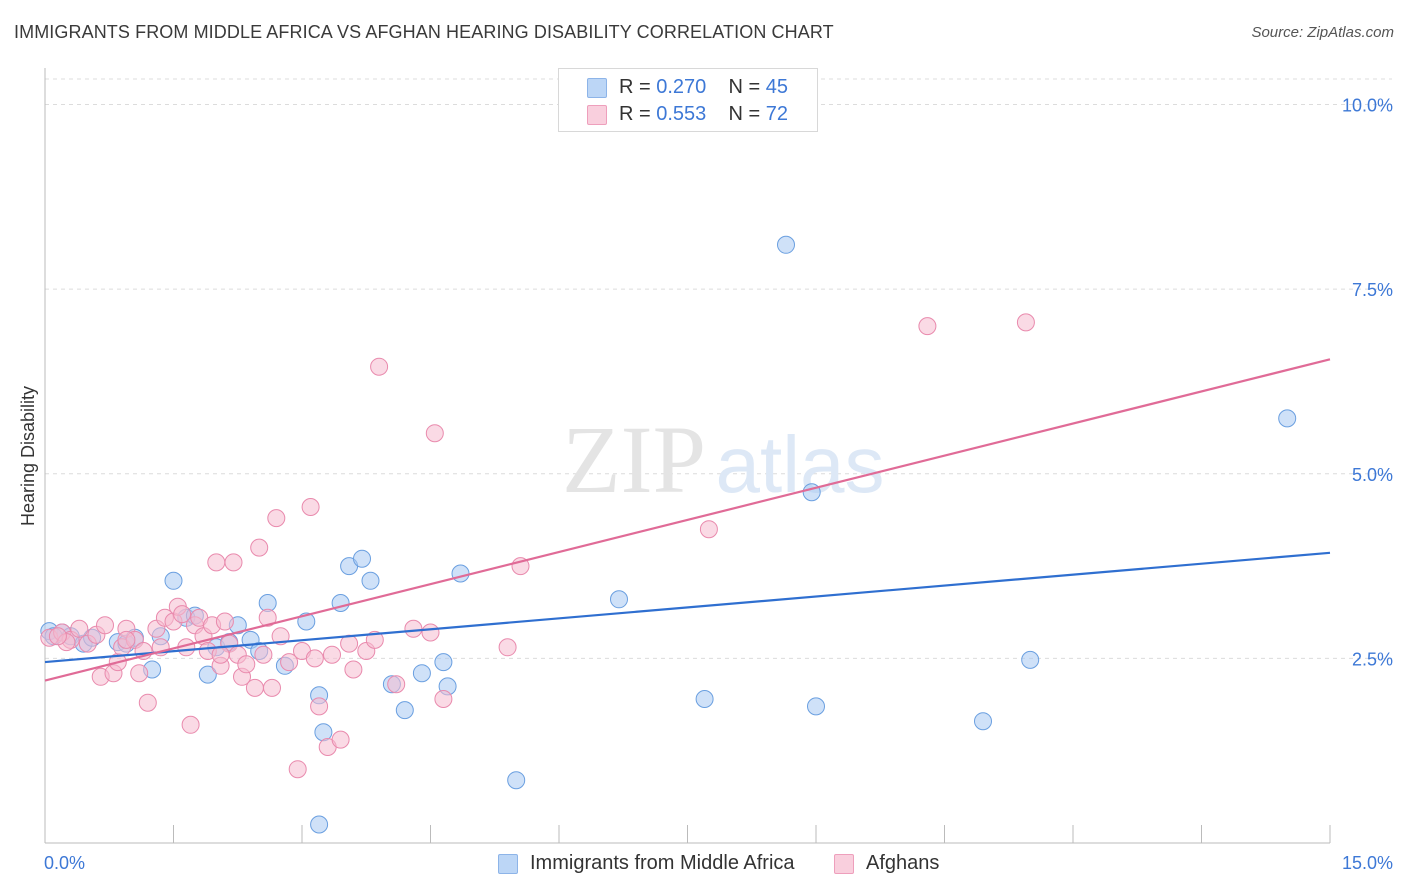 This screenshot has width=1406, height=892. Describe the element at coordinates (1367, 106) in the screenshot. I see `y-tick-label: 10.0%` at that location.